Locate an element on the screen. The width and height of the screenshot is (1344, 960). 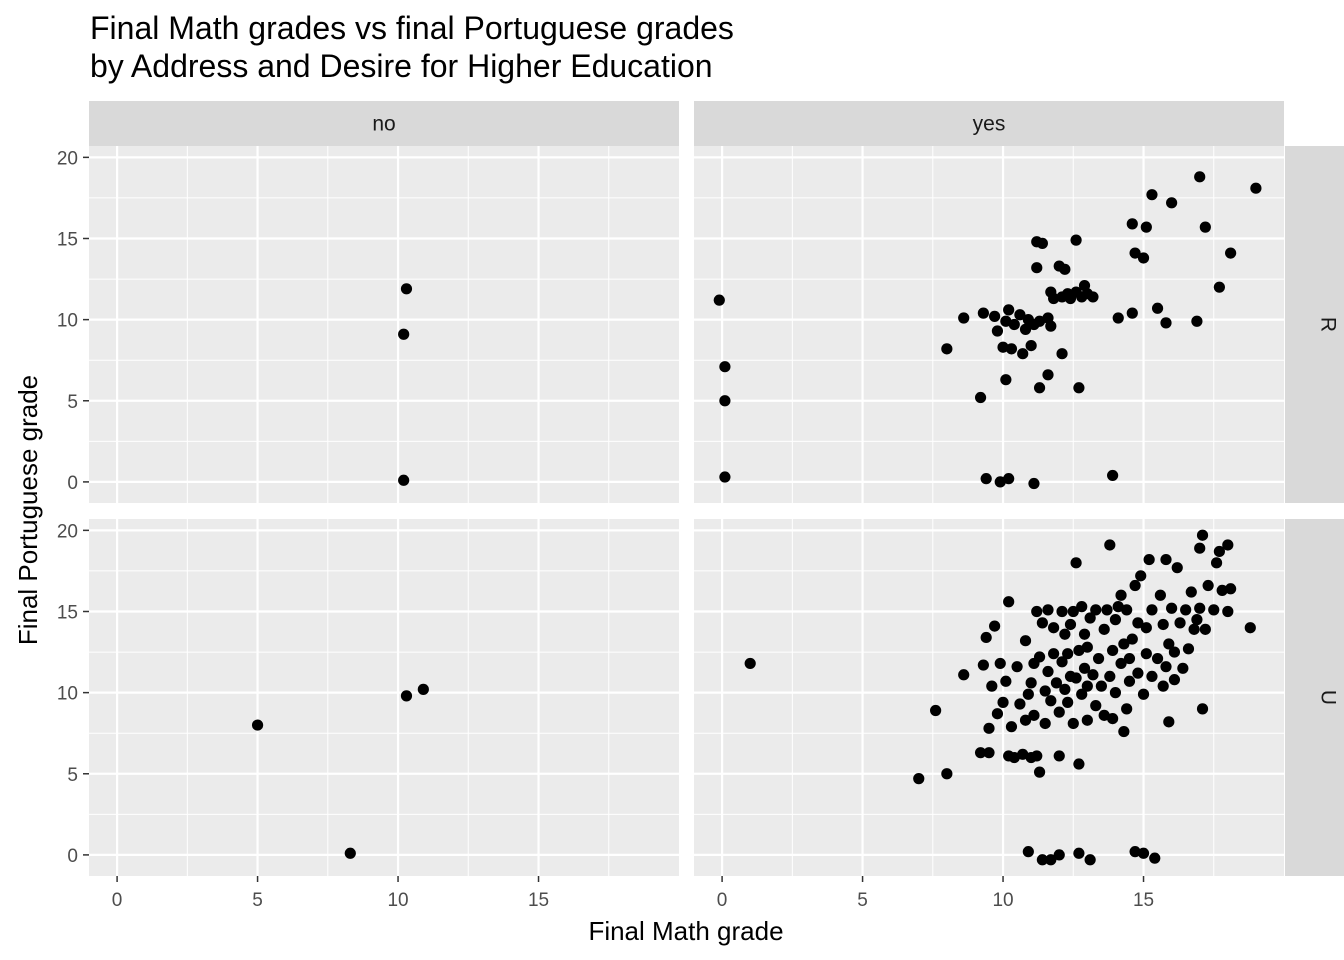
x-axis-title: Final Math grade is located at coordinates (685, 931).